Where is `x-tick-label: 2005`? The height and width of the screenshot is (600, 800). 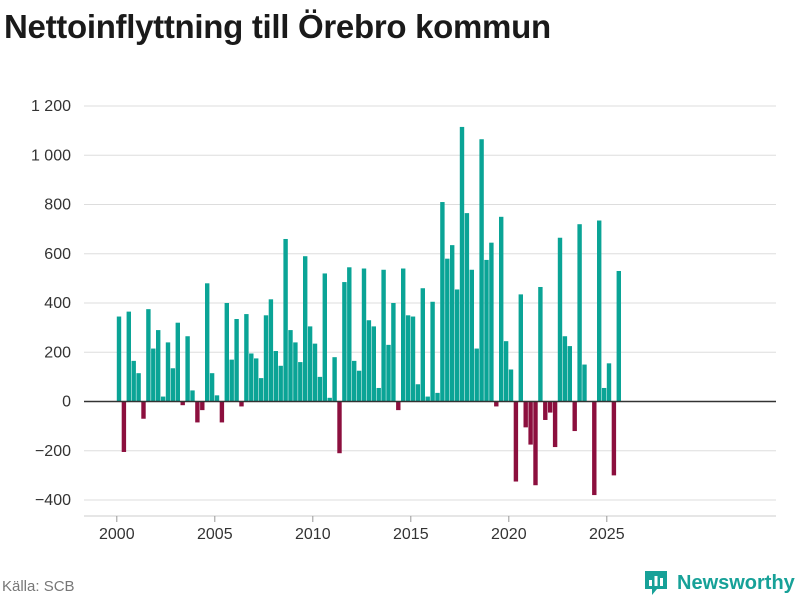 x-tick-label: 2005 is located at coordinates (215, 534).